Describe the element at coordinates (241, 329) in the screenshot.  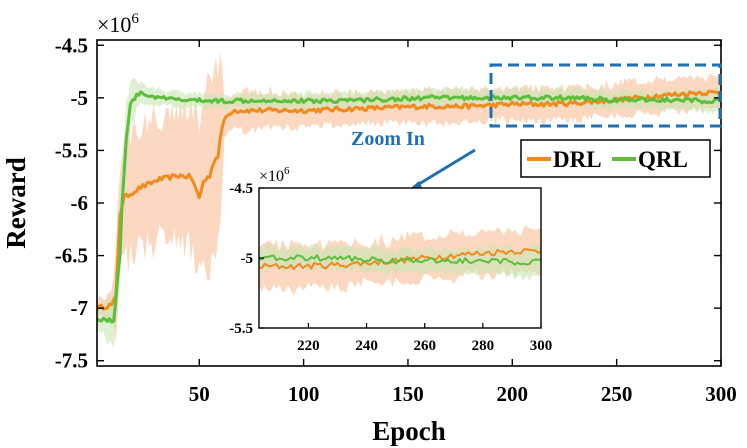
I see `inset-y-tick-label: -5.5` at that location.